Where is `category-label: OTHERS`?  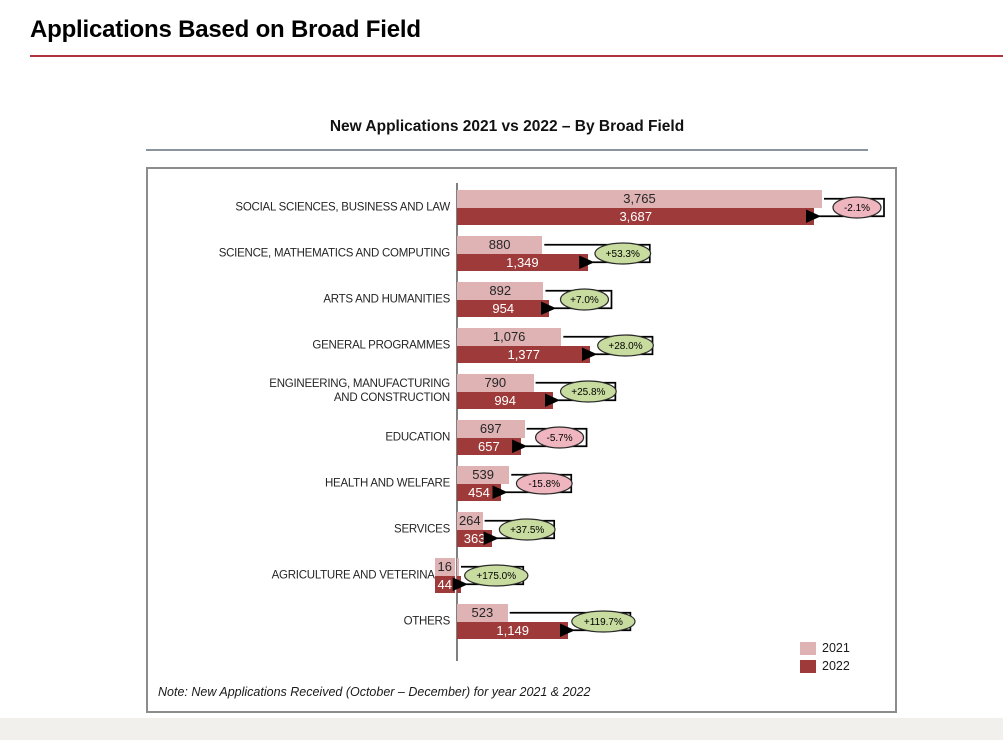
category-label: OTHERS is located at coordinates (427, 621).